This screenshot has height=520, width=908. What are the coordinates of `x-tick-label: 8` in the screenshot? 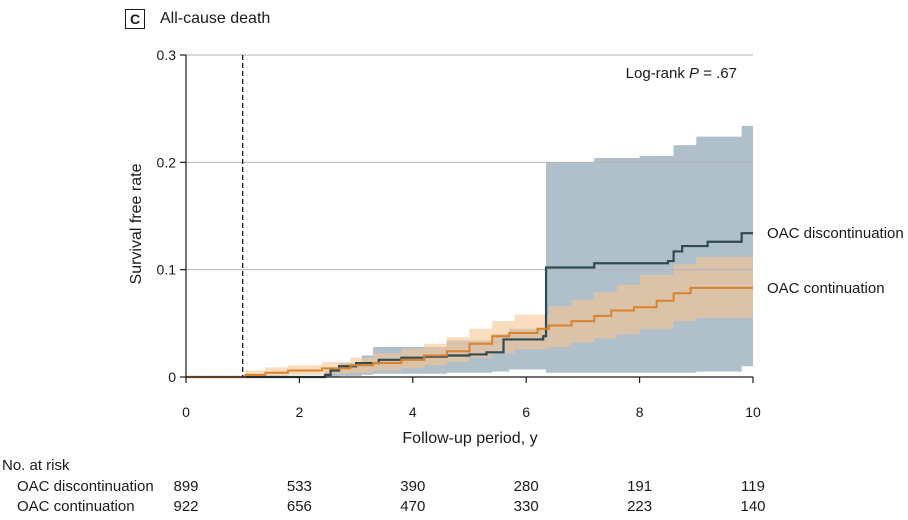 It's located at (640, 412).